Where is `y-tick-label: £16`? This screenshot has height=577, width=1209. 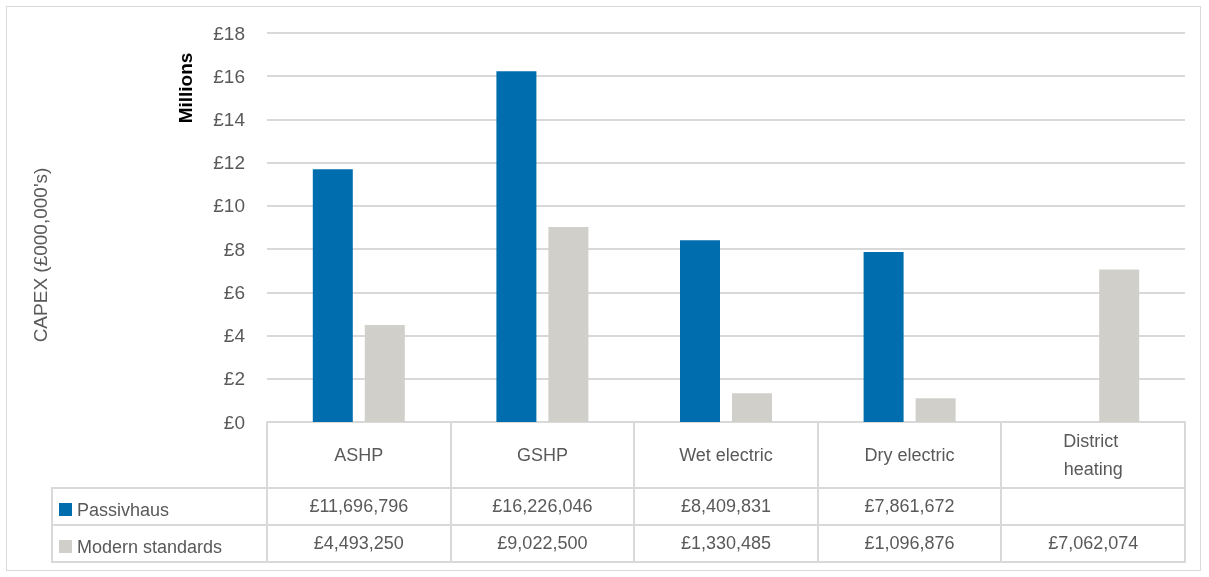 y-tick-label: £16 is located at coordinates (229, 76).